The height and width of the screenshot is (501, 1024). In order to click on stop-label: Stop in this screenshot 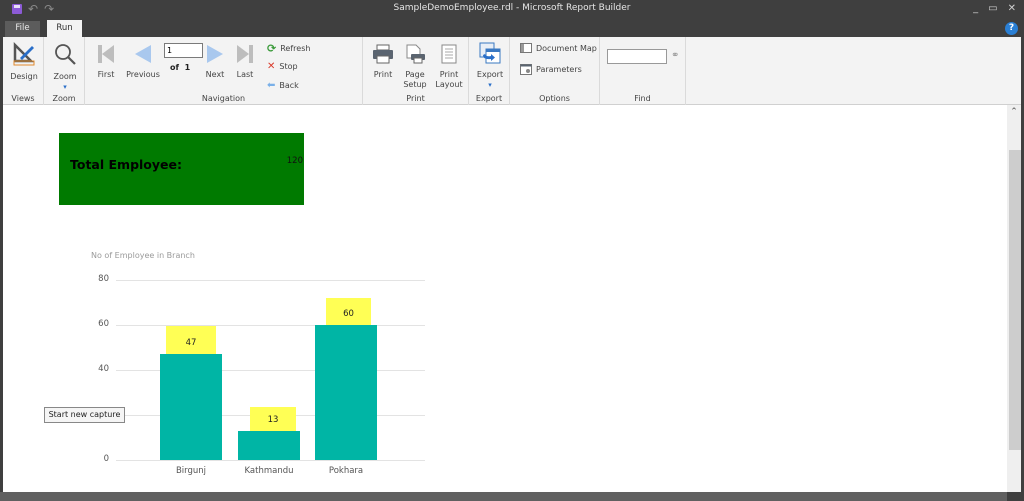, I will do `click(288, 66)`.